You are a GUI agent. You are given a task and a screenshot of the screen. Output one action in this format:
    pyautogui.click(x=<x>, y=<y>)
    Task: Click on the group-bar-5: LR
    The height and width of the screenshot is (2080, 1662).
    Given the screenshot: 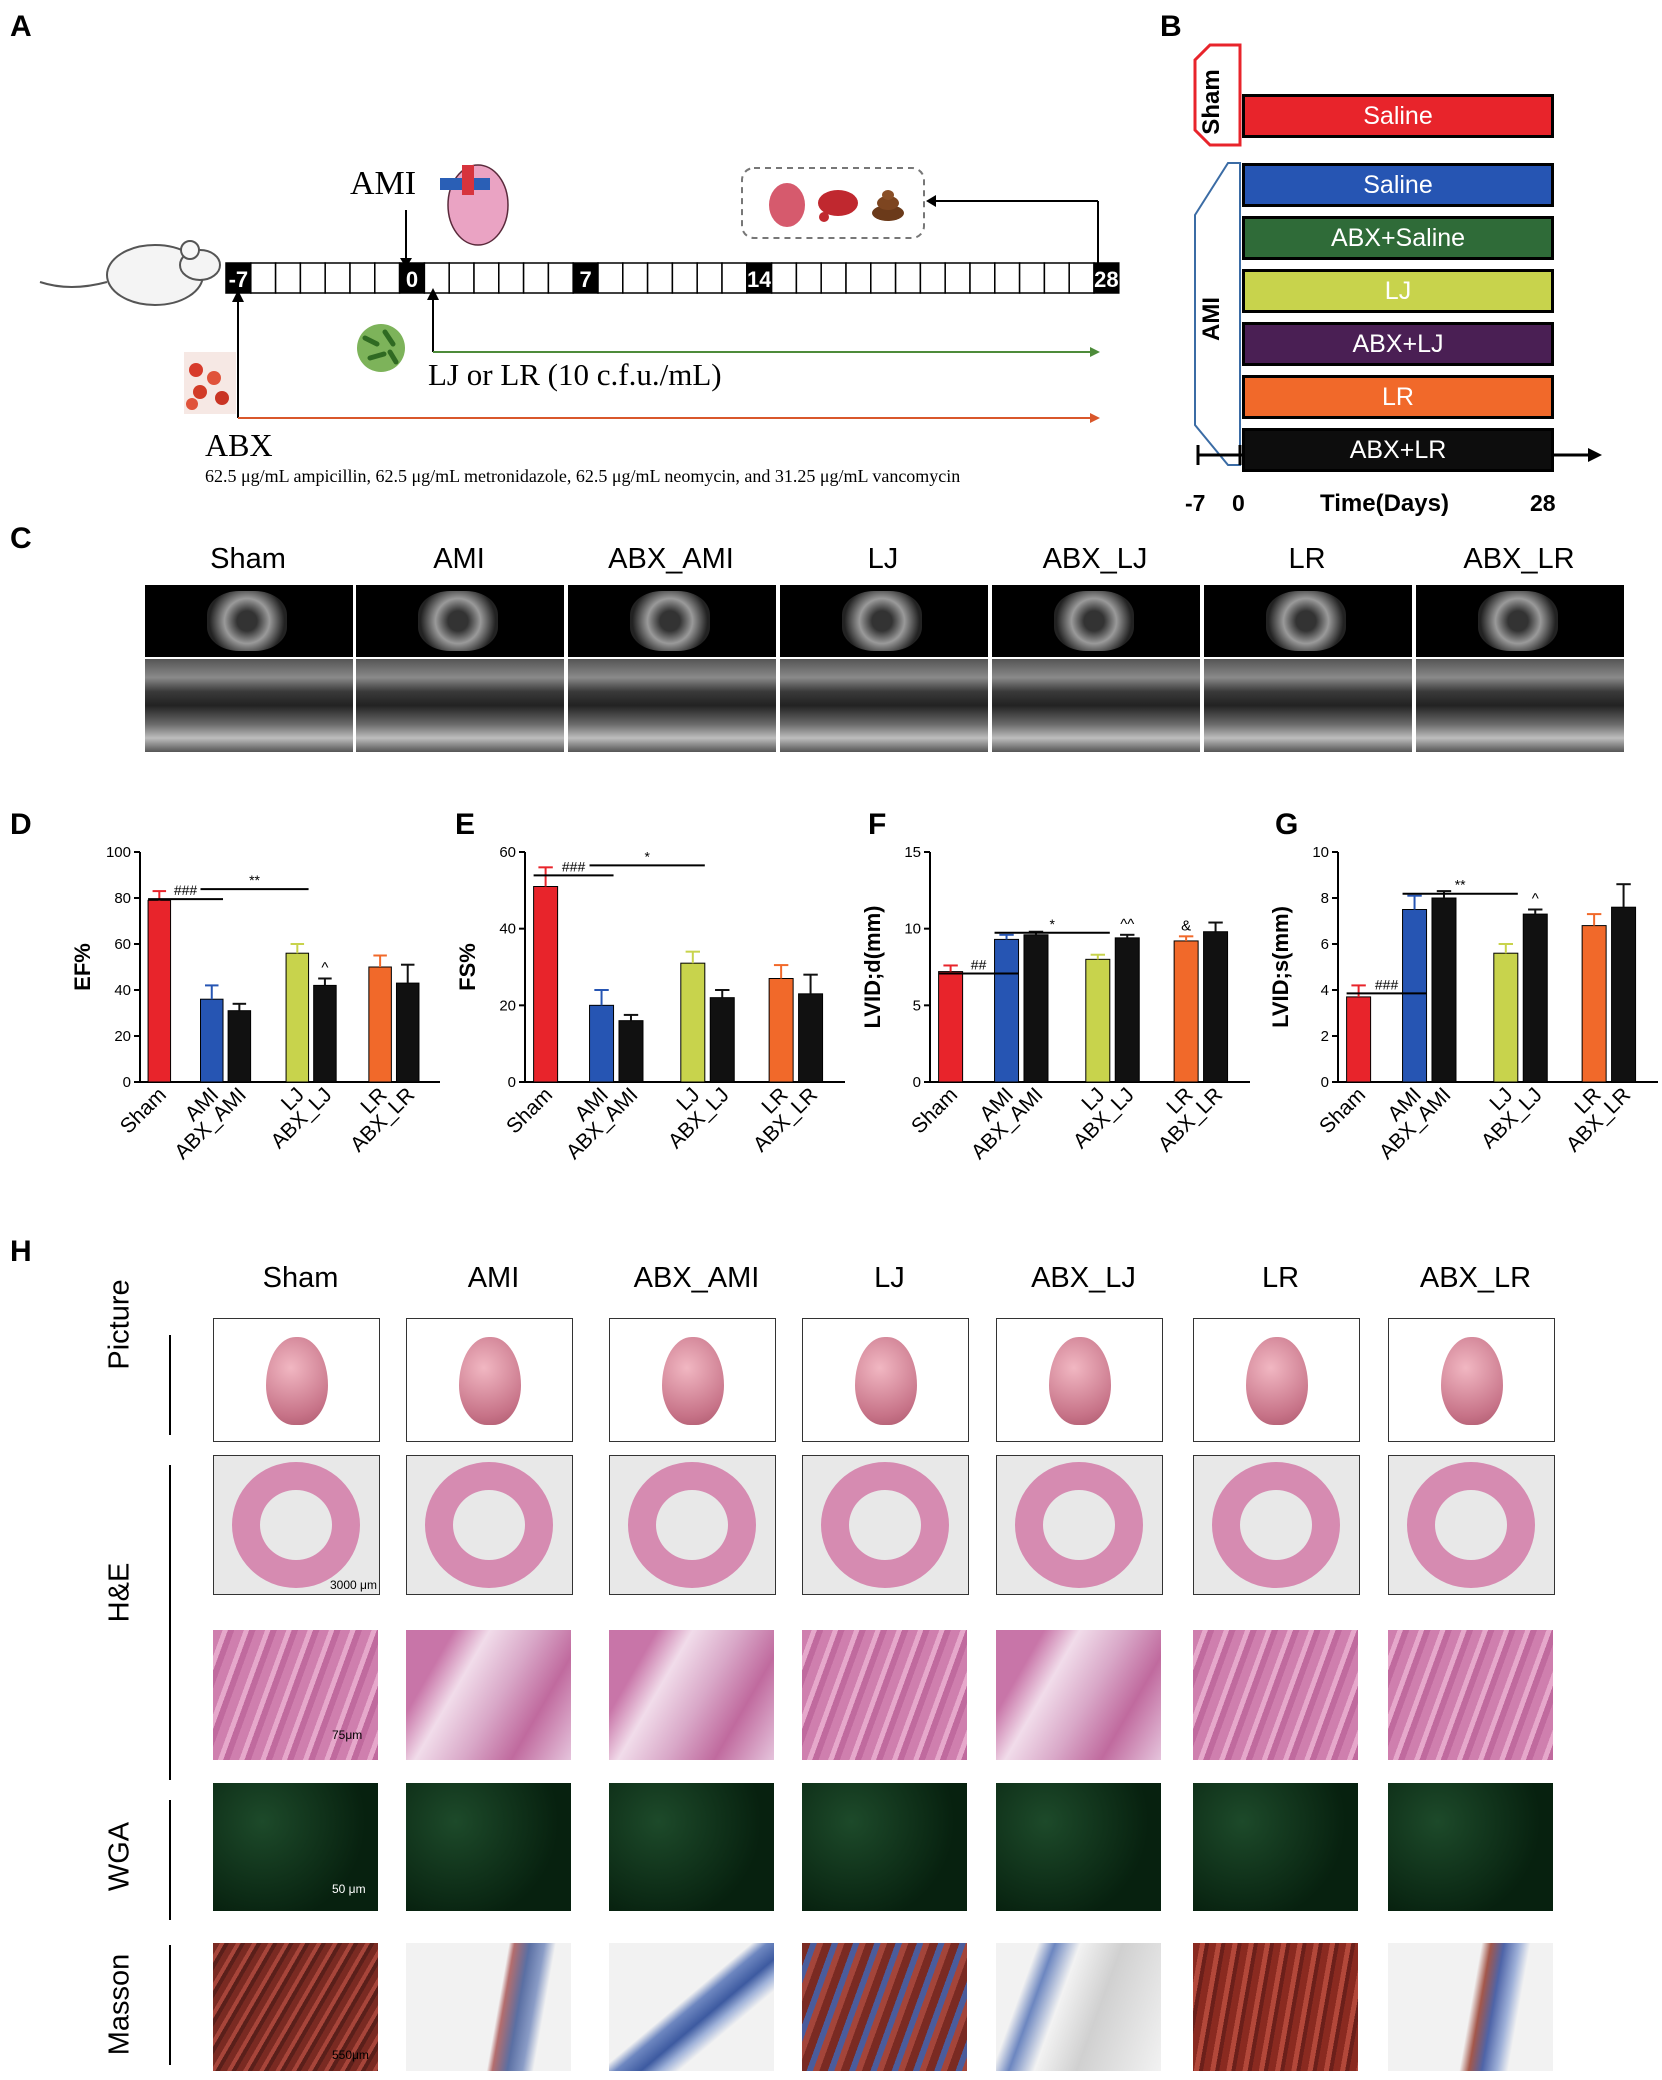 What is the action you would take?
    pyautogui.click(x=1398, y=397)
    